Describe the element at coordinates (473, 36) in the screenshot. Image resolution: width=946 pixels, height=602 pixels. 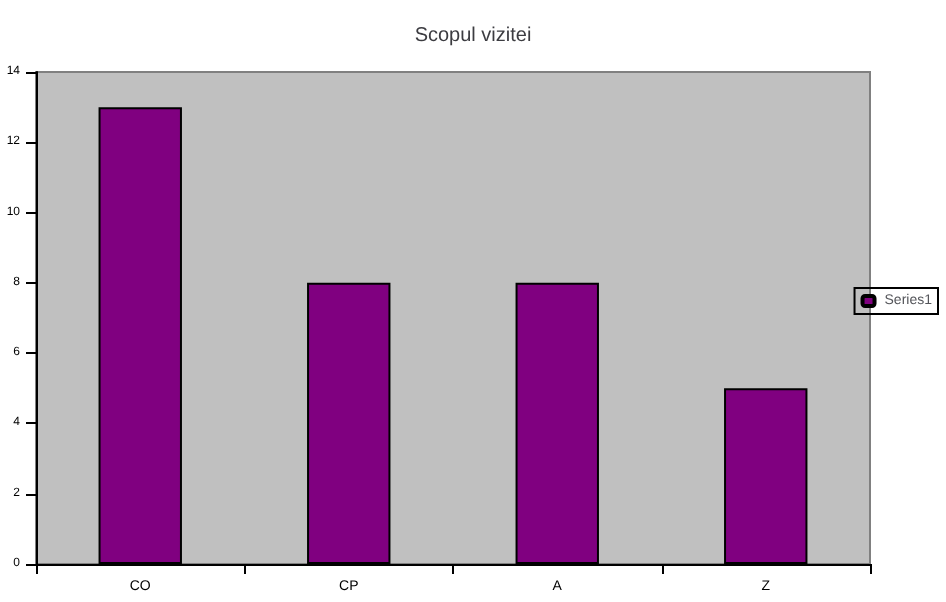
I see `chart-title: Scopul vizitei` at that location.